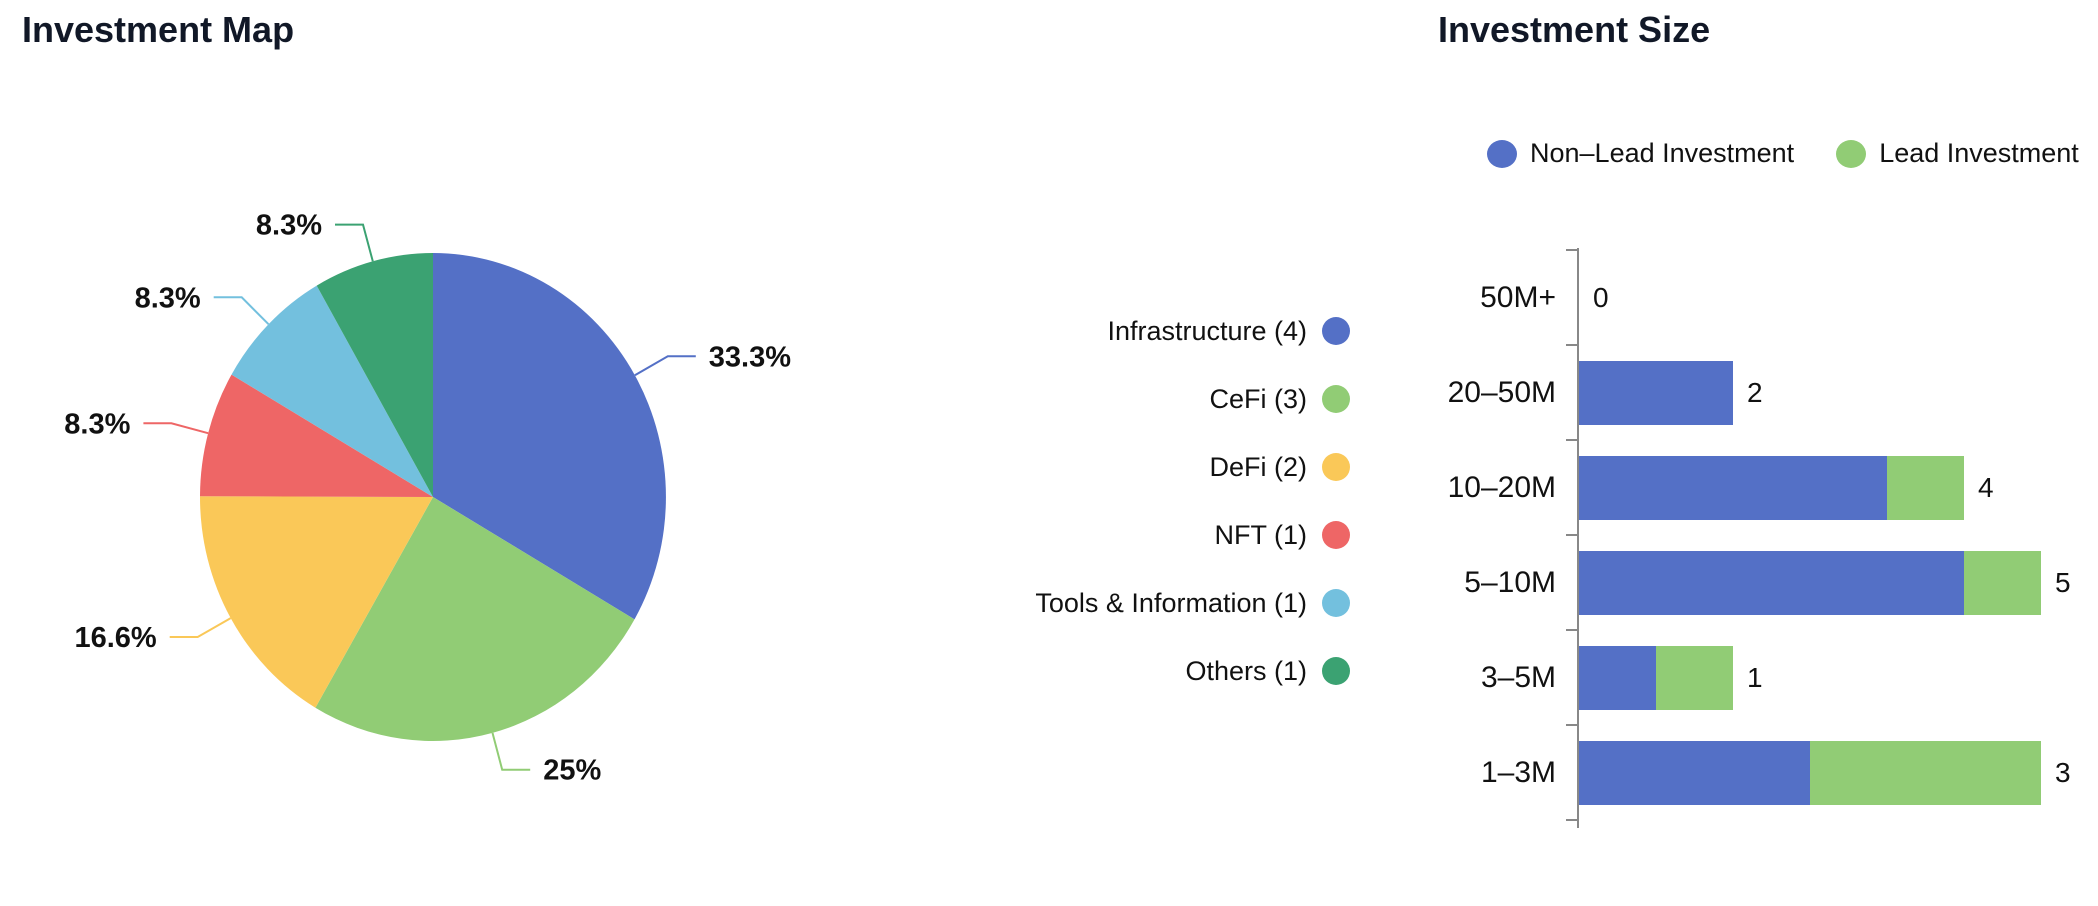  Describe the element at coordinates (1258, 398) in the screenshot. I see `pie-legend-label: CeFi (3)` at that location.